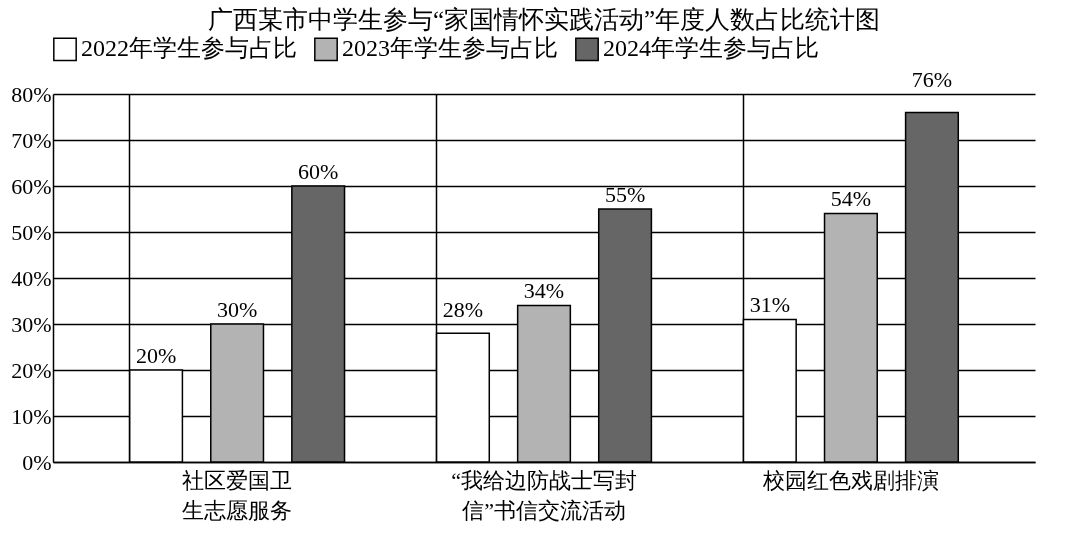 Image resolution: width=1085 pixels, height=549 pixels. I want to click on y-tick-label: 50%, so click(31, 232).